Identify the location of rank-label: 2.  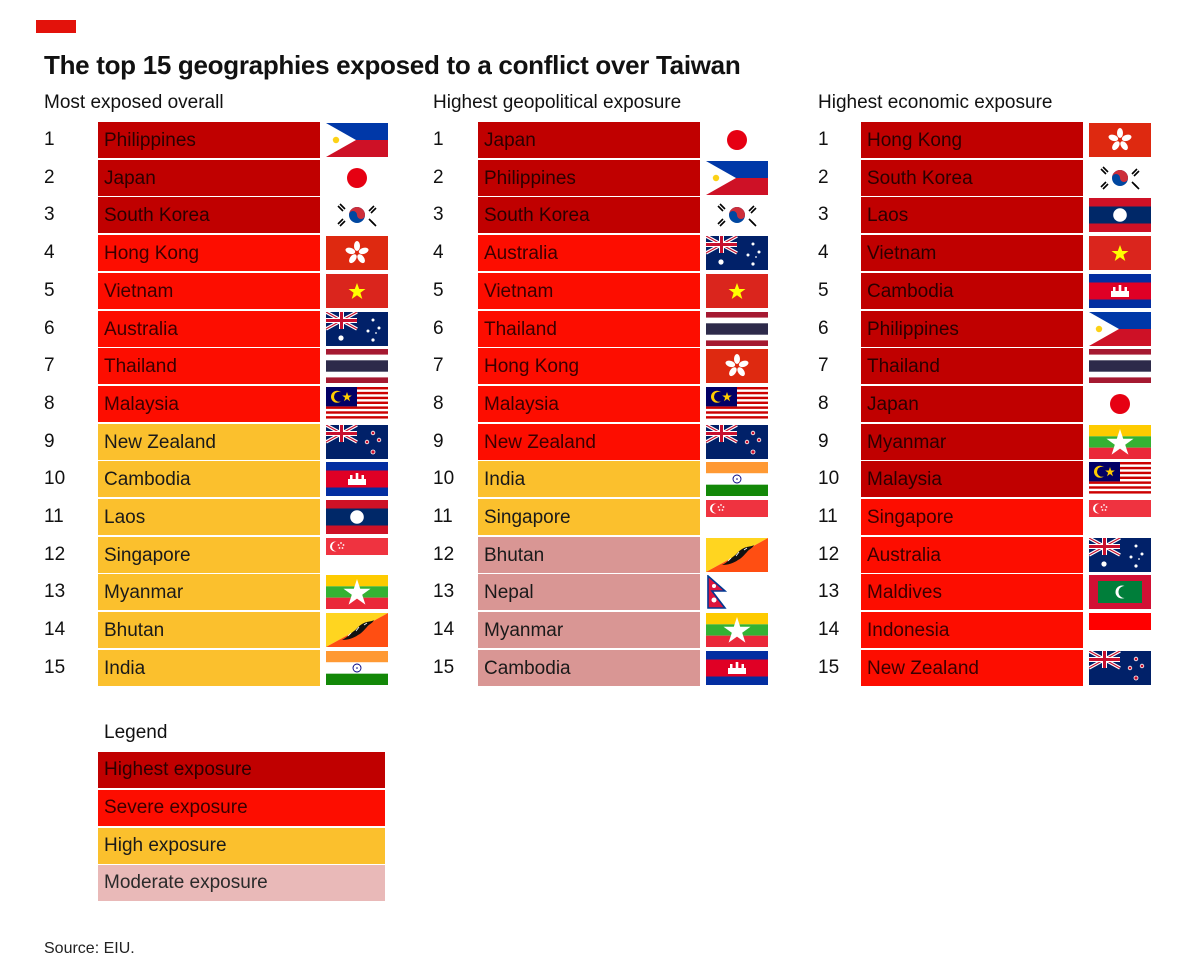
(49, 177).